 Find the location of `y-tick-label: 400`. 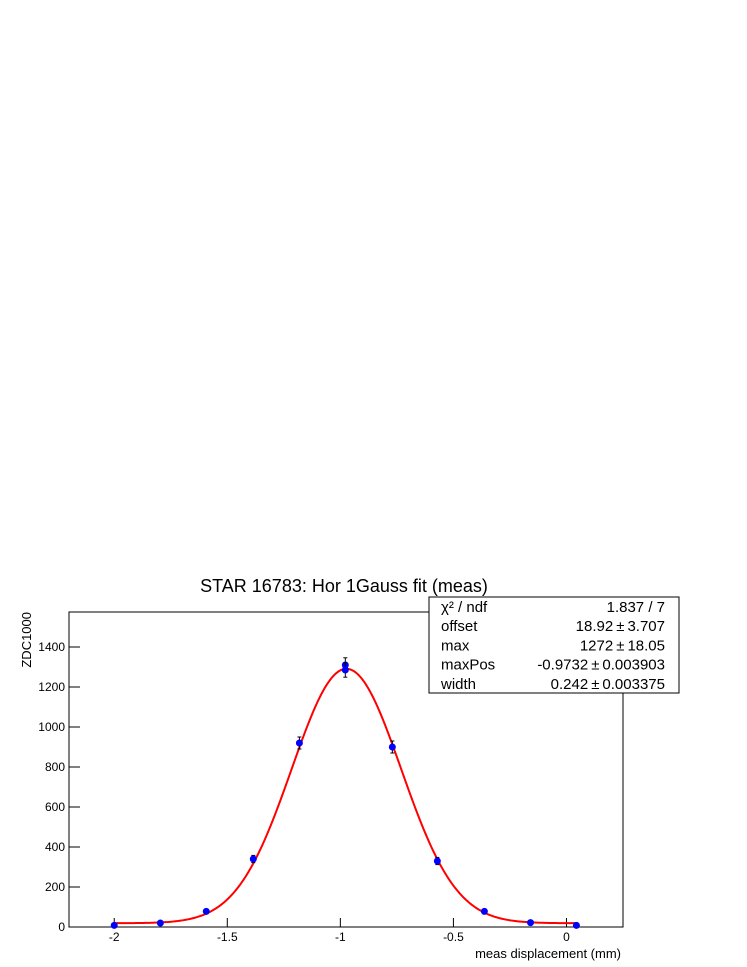

y-tick-label: 400 is located at coordinates (55, 847).